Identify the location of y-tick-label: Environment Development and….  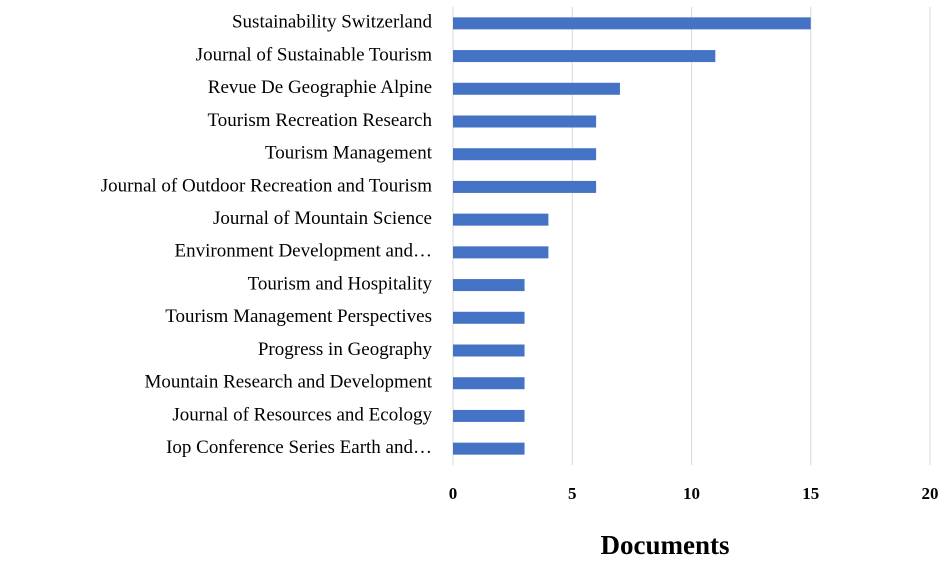
(304, 251).